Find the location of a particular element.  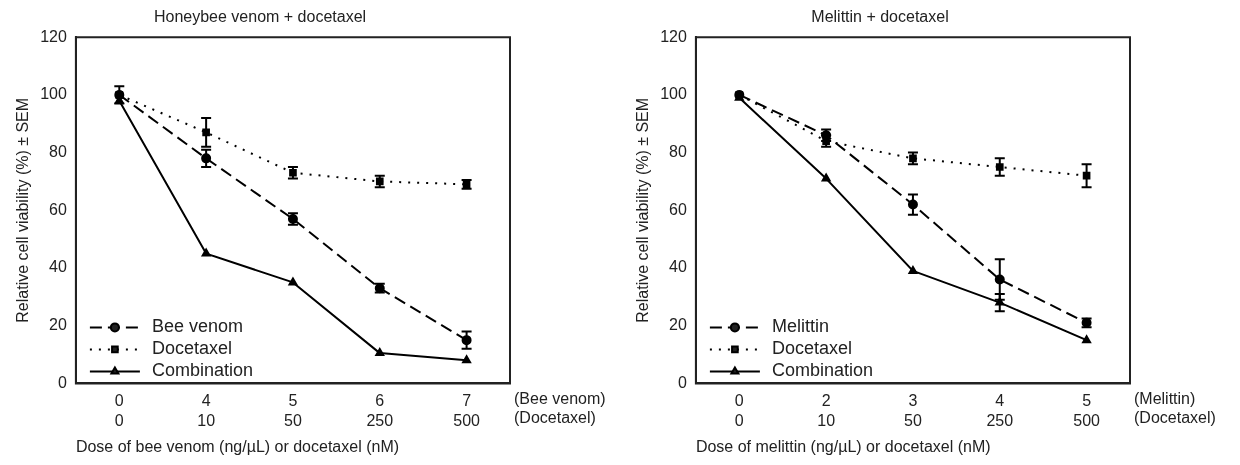

x-tick-label: 5 500 is located at coordinates (1087, 410).